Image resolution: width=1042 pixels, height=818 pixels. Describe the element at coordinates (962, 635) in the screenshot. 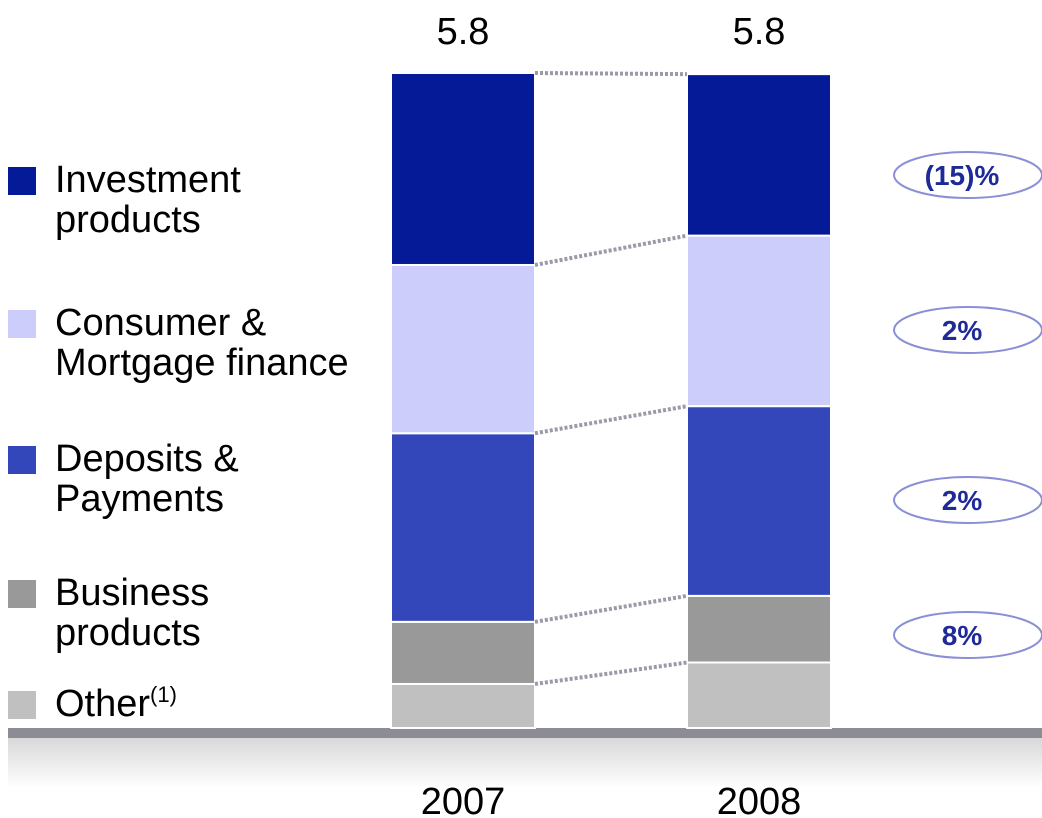

I see `change-label: 8%` at that location.